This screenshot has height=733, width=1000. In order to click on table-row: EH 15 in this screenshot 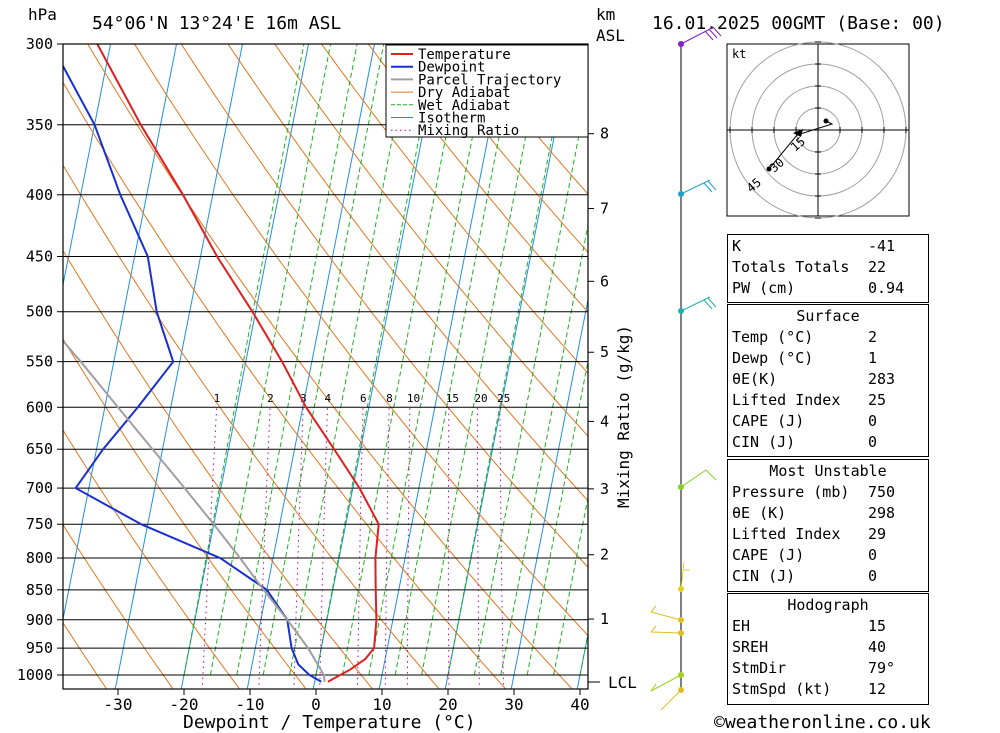, I will do `click(828, 626)`.